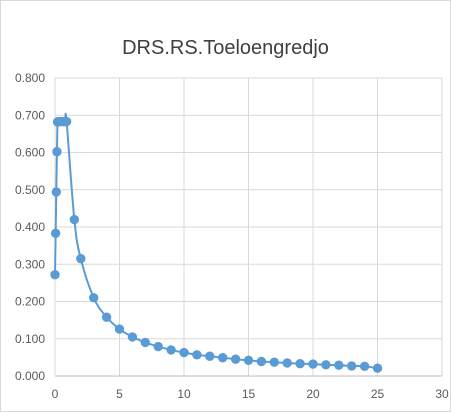 Image resolution: width=451 pixels, height=412 pixels. I want to click on x-tick-label: 0, so click(55, 394).